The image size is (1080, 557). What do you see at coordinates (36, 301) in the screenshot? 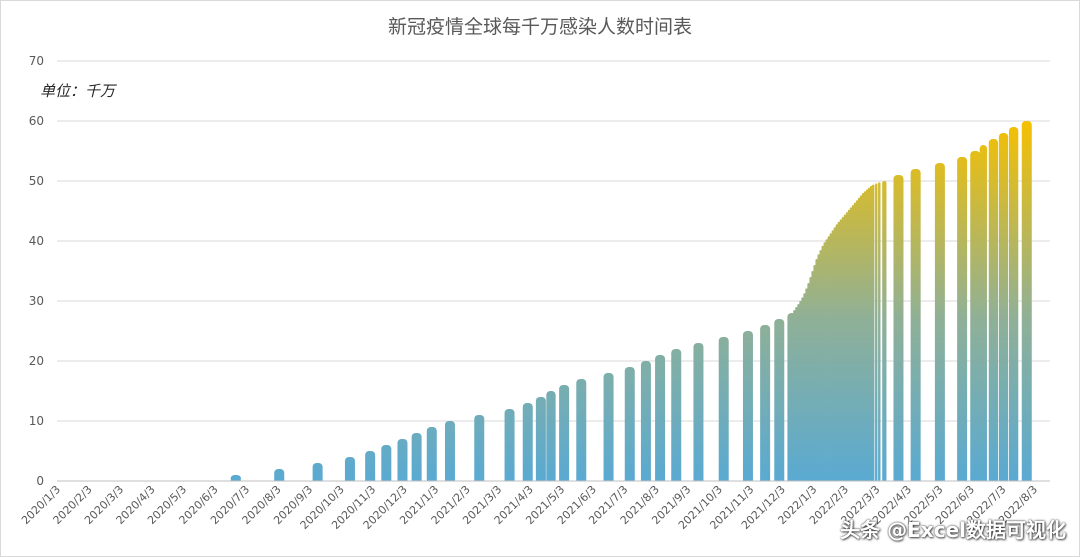
I see `y-tick-label: 30` at bounding box center [36, 301].